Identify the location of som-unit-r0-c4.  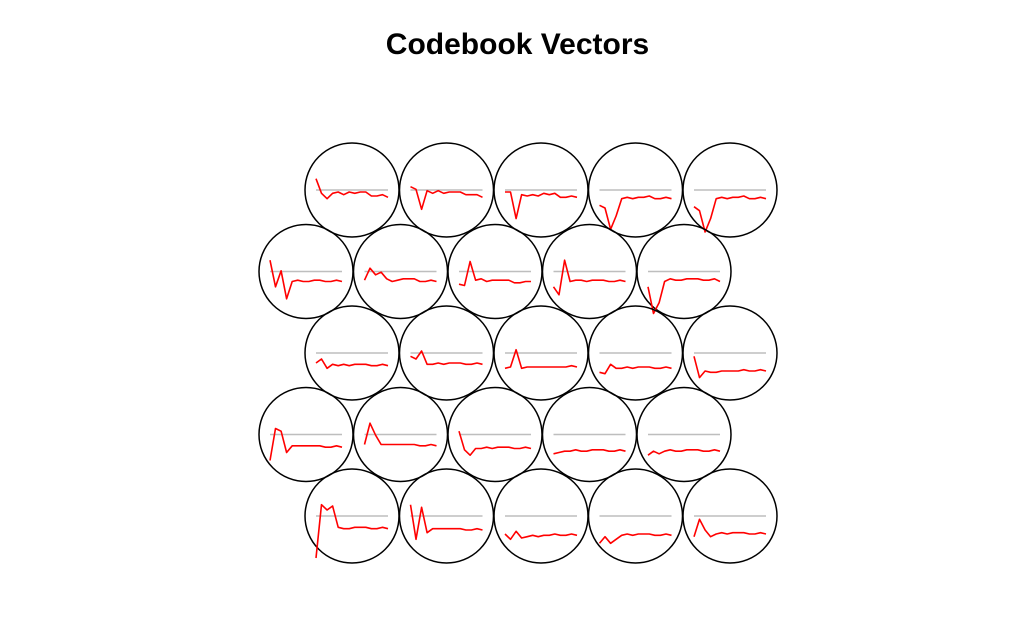
(730, 190).